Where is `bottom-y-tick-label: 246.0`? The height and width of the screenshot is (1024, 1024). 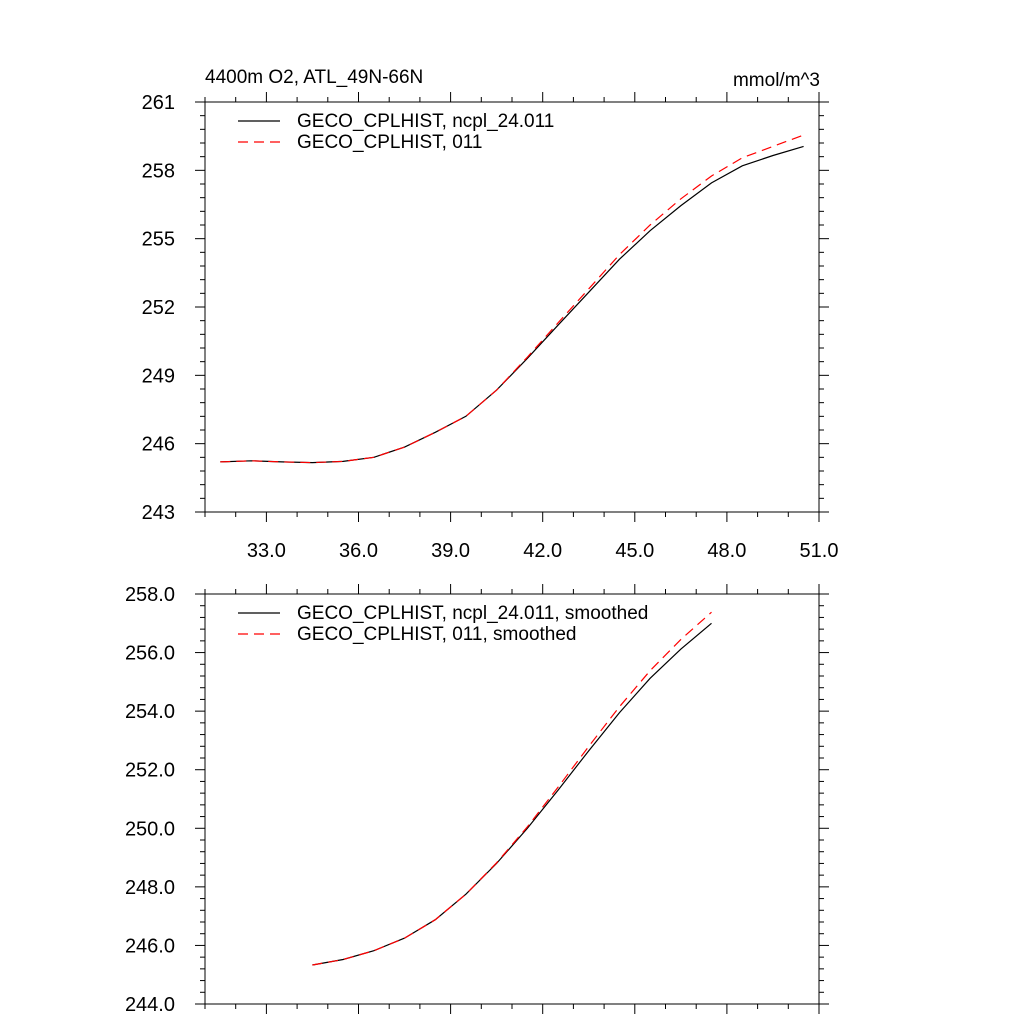 bottom-y-tick-label: 246.0 is located at coordinates (150, 946).